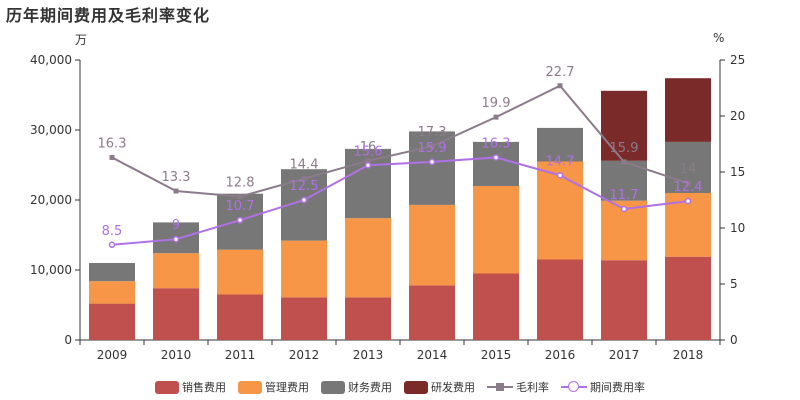 This screenshot has height=400, width=800. Describe the element at coordinates (453, 387) in the screenshot. I see `legend-label-rd: 研发费用` at that location.